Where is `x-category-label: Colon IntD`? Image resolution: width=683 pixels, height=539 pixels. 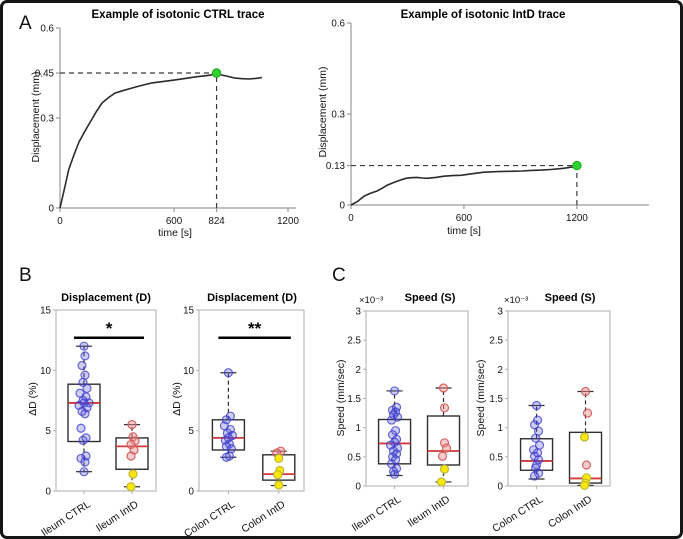
x-category-label: Colon IntD is located at coordinates (263, 516).